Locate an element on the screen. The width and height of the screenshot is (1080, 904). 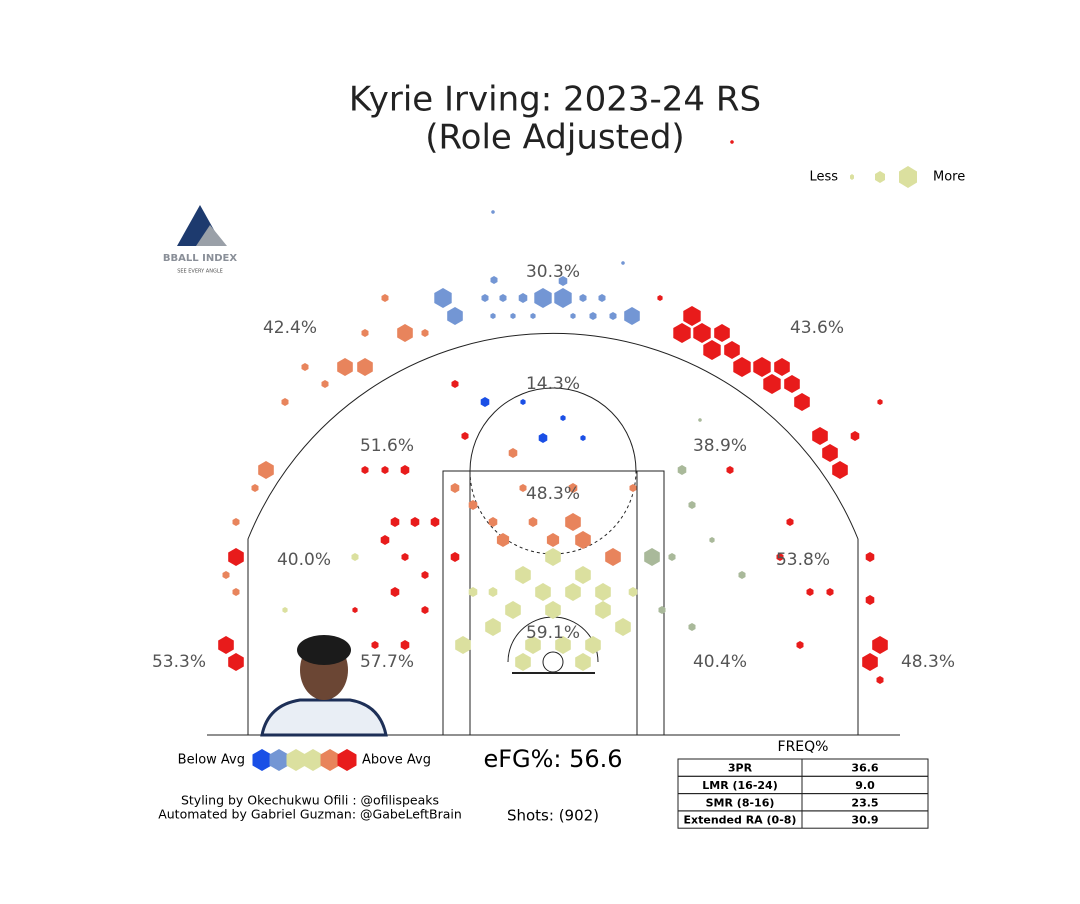
logo-mark is located at coordinates (211, 235).